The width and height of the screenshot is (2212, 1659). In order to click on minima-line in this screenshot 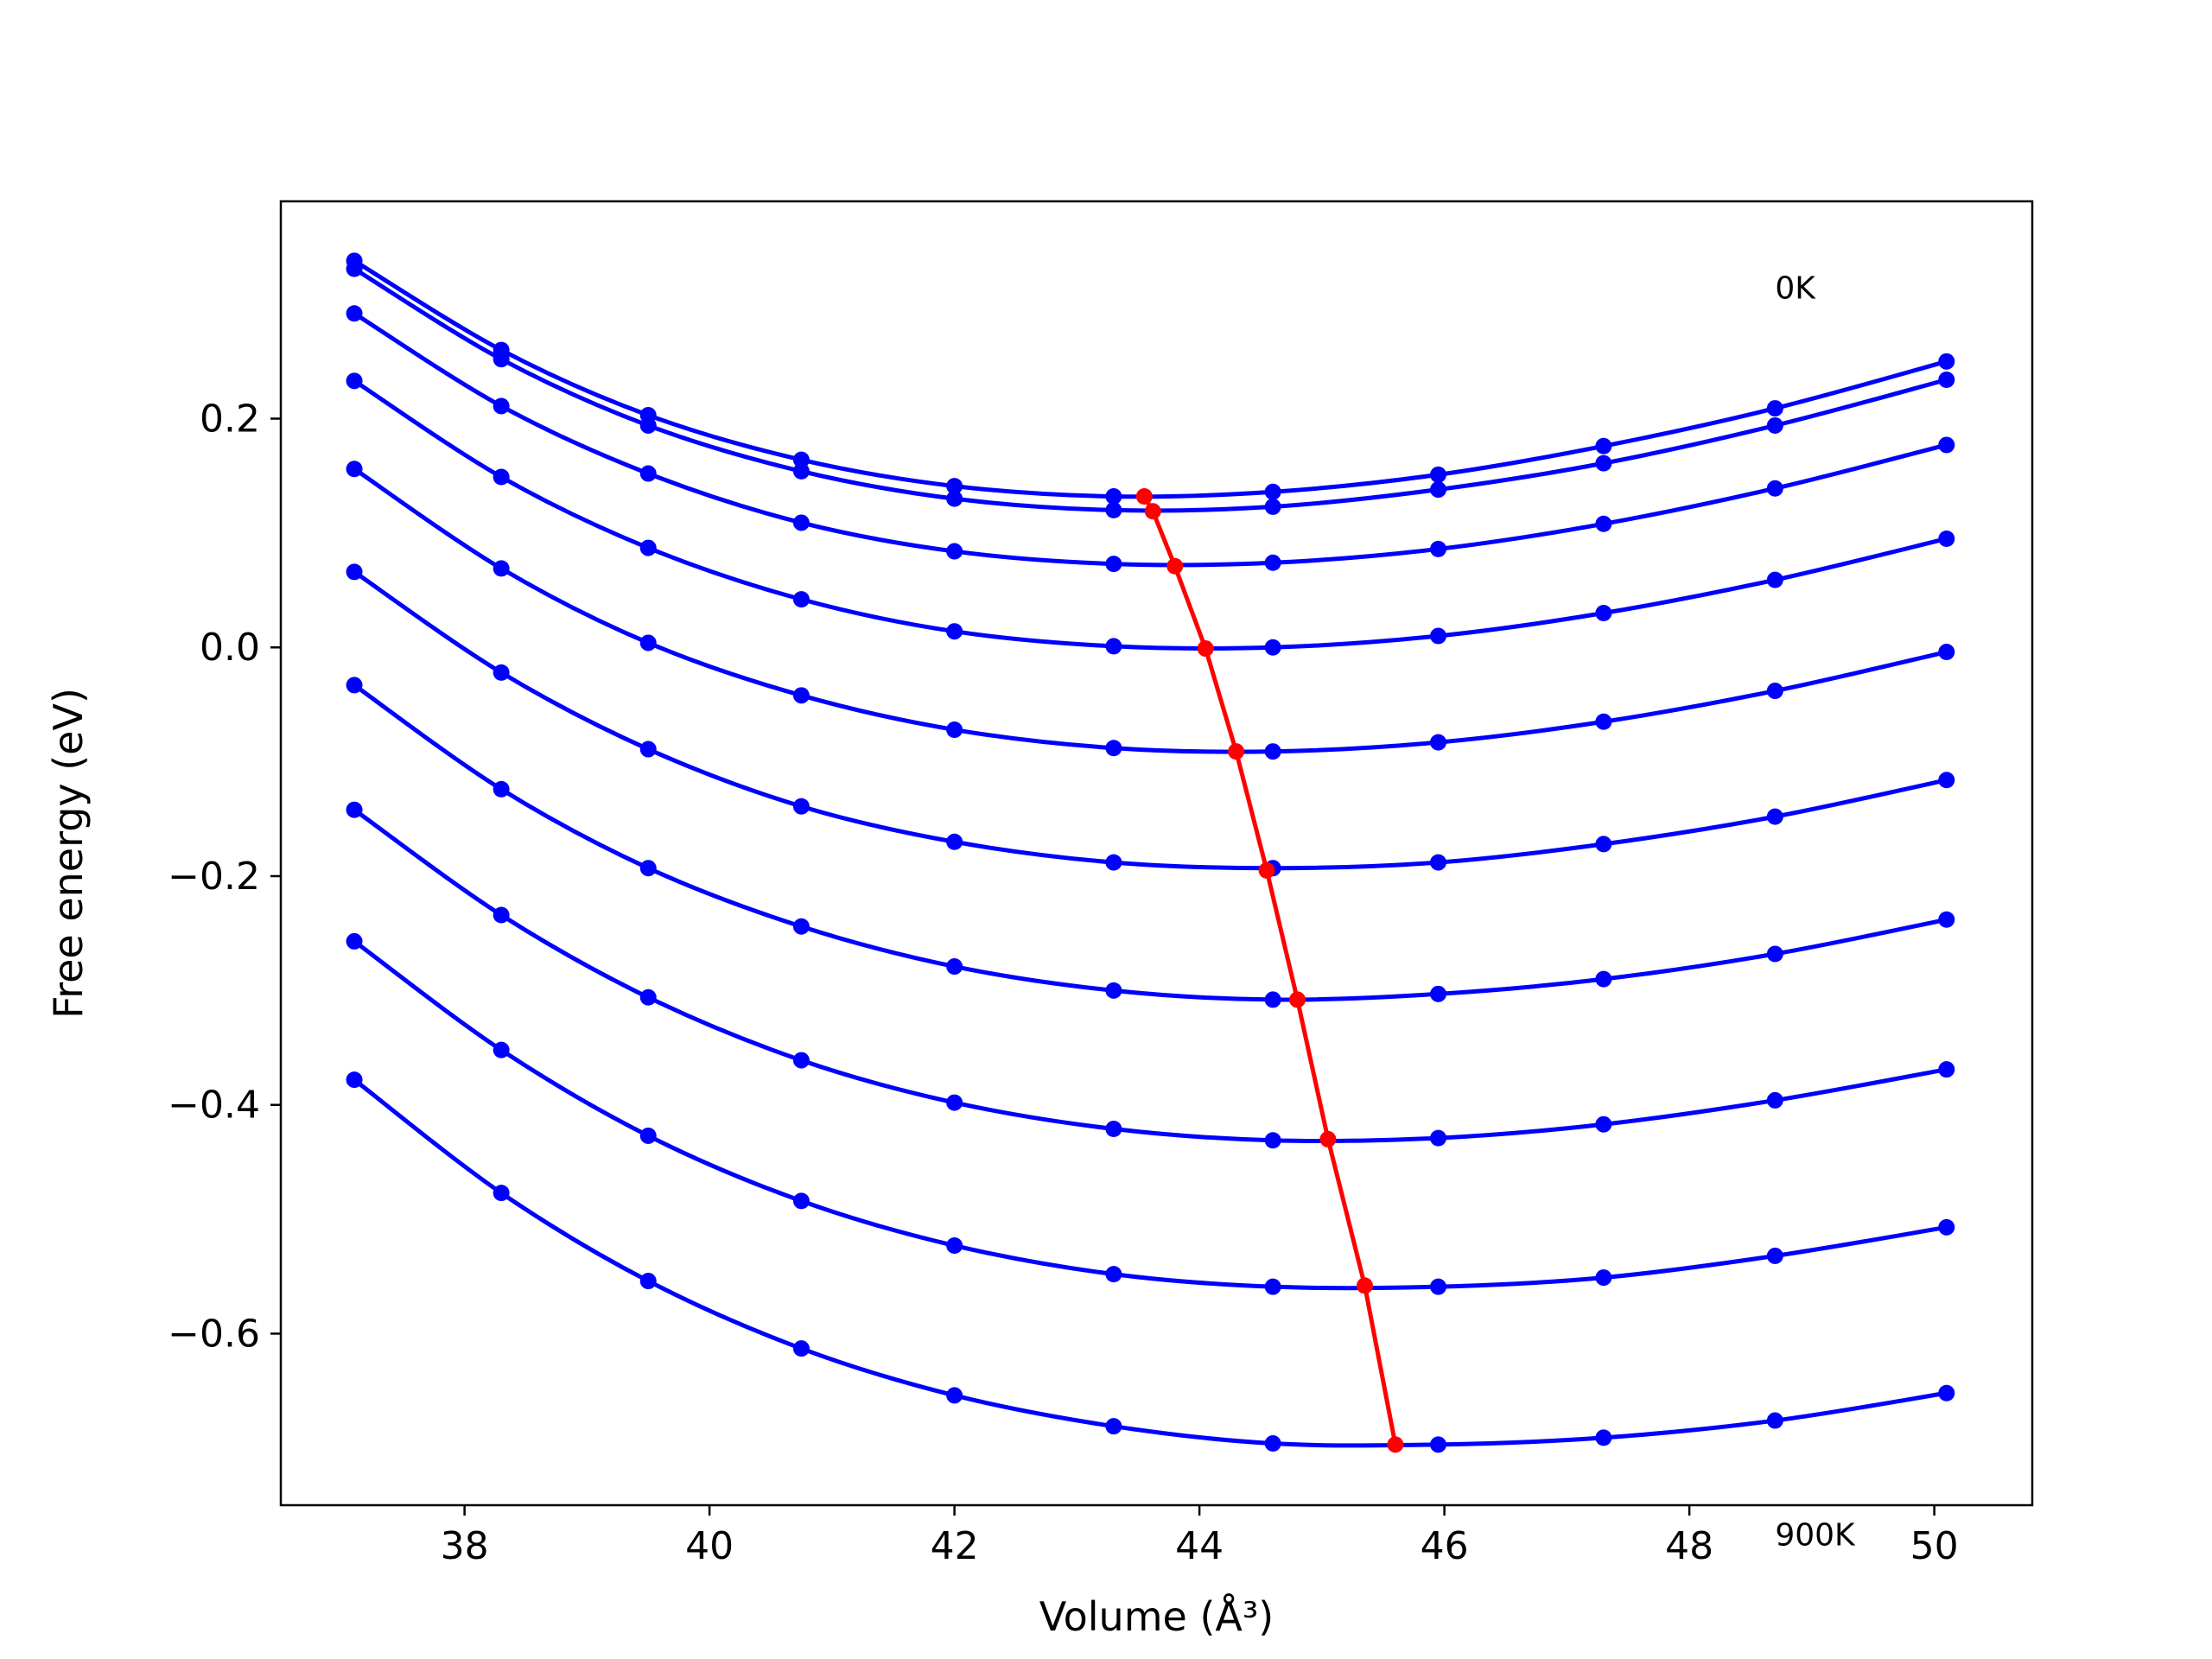, I will do `click(1270, 970)`.